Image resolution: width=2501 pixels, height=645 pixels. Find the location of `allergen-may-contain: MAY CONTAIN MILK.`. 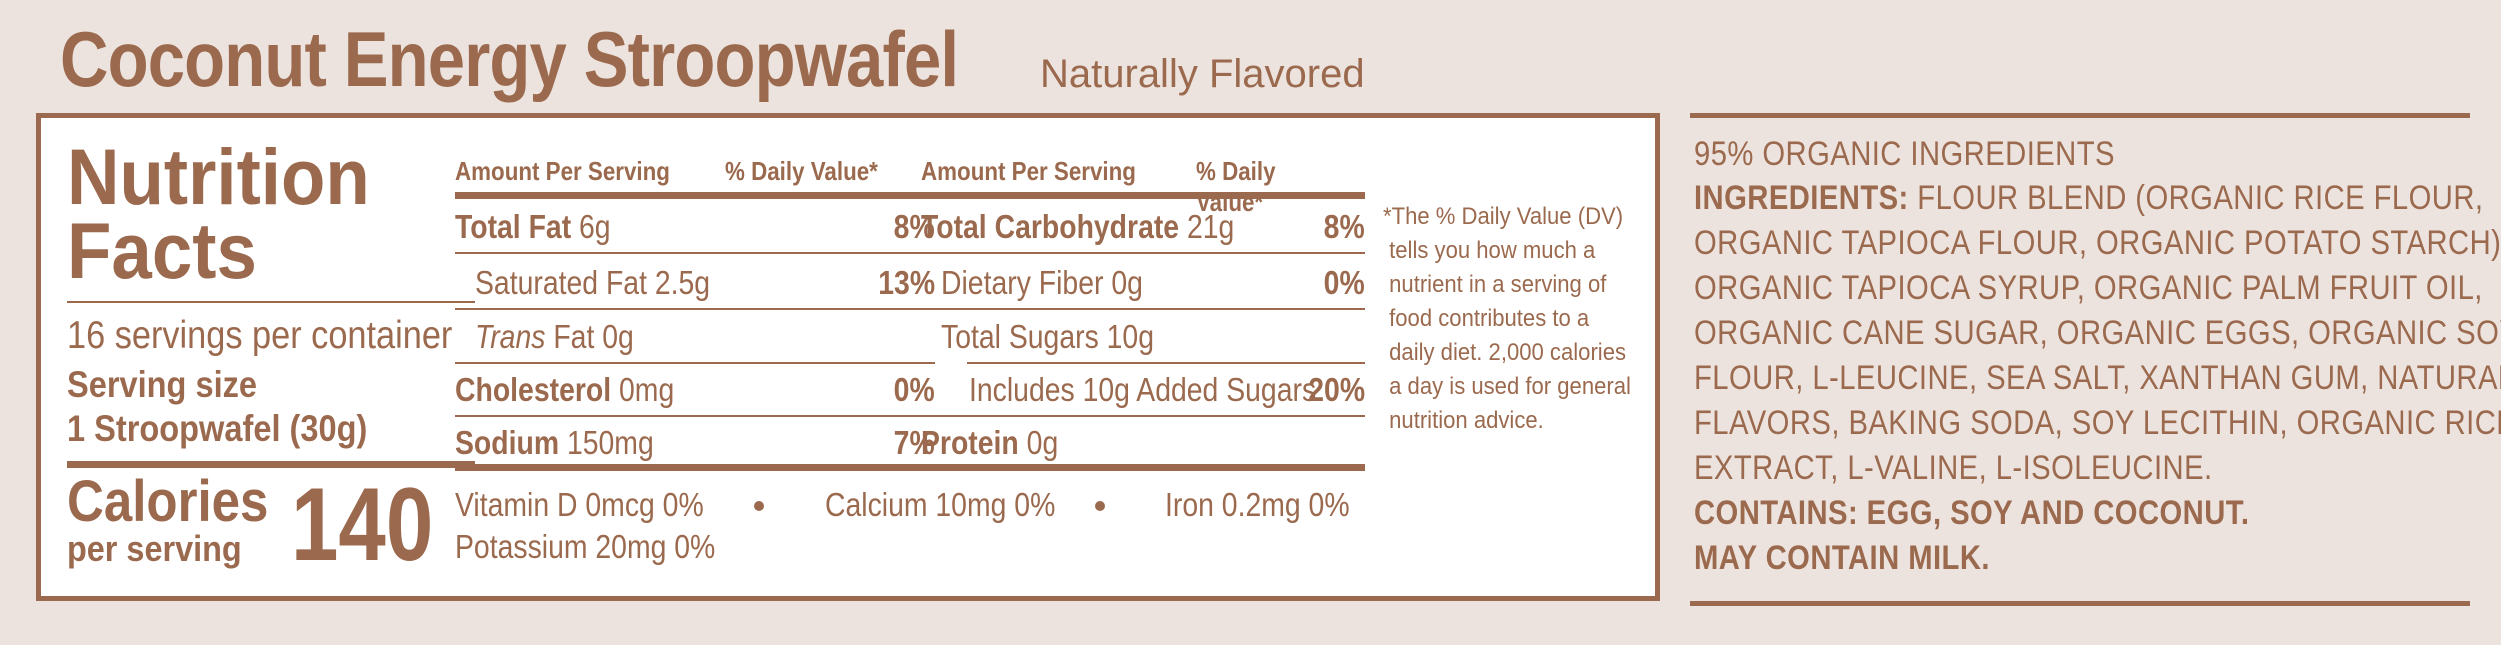

allergen-may-contain: MAY CONTAIN MILK. is located at coordinates (1842, 558).